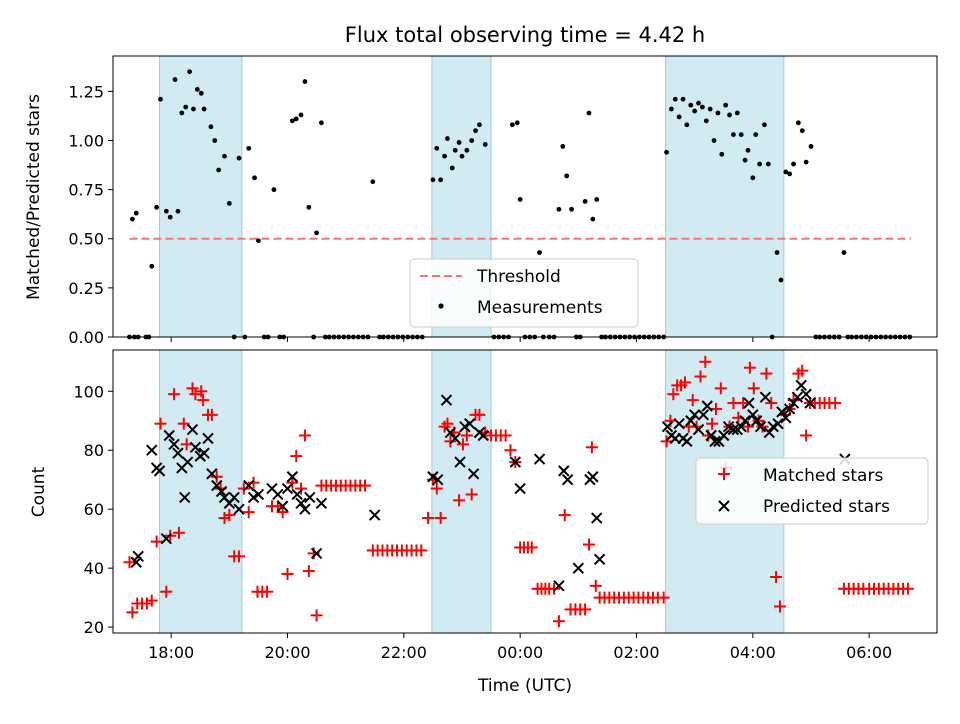 The image size is (960, 724). I want to click on x-axis-label: Time (UTC), so click(524, 686).